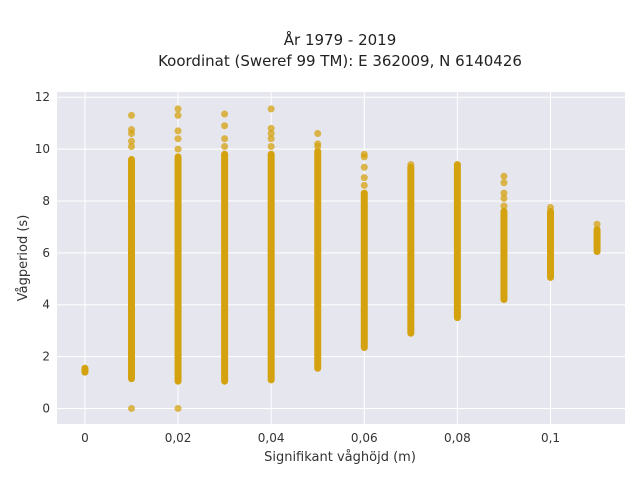  Describe the element at coordinates (46, 253) in the screenshot. I see `y-tick-label: 6` at that location.